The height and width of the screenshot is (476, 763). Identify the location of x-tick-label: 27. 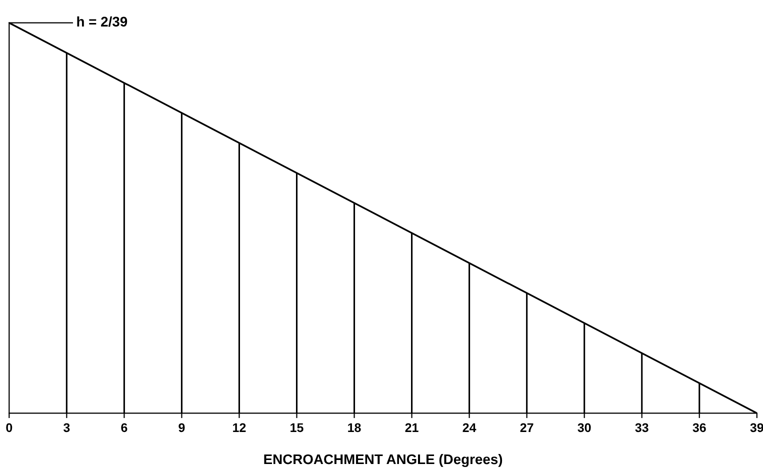
(527, 427).